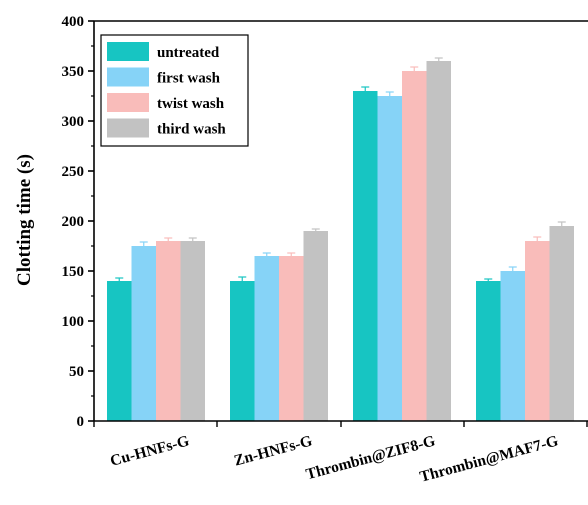 This screenshot has height=505, width=588. I want to click on legend-label: third wash, so click(191, 130).